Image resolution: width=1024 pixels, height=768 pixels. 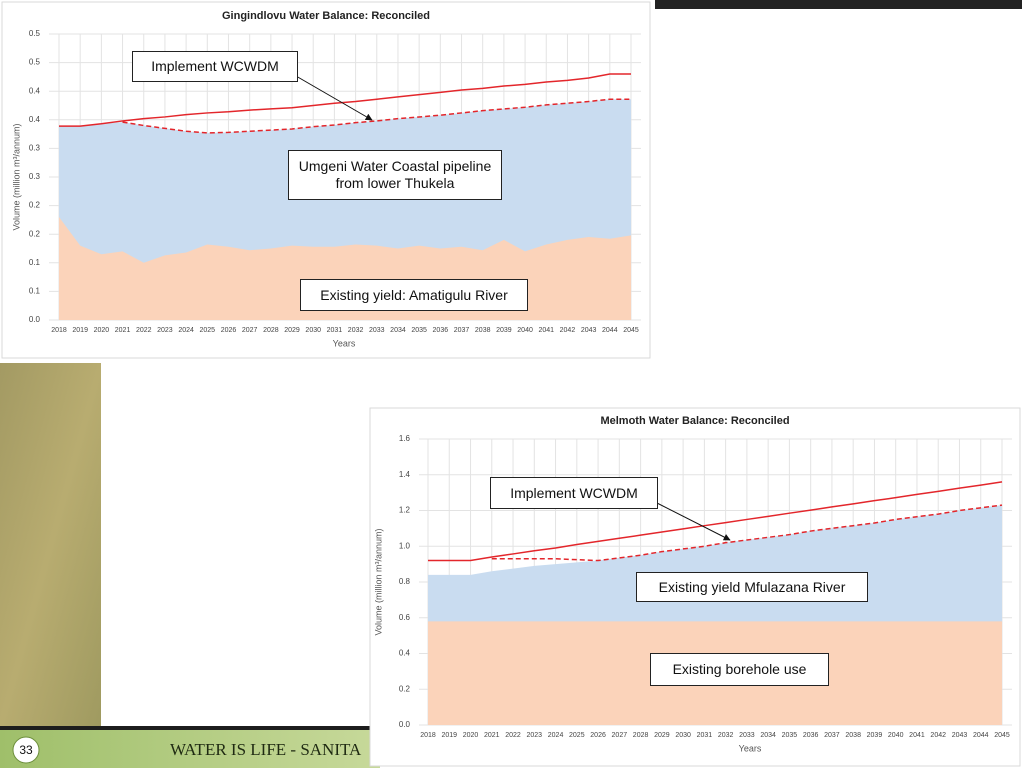 I want to click on chart-title: Gingindlovu Water Balance: Reconciled, so click(x=326, y=16).